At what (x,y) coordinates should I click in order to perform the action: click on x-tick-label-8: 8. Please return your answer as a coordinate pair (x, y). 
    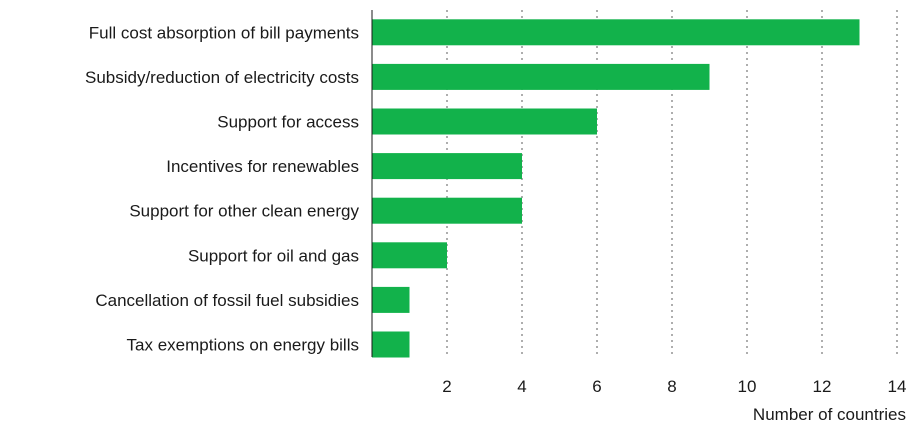
    Looking at the image, I should click on (671, 386).